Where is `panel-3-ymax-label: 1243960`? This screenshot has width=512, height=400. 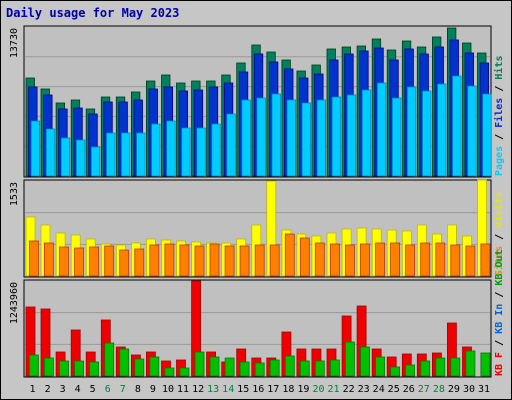
panel-3-ymax-label: 1243960 is located at coordinates (14, 303).